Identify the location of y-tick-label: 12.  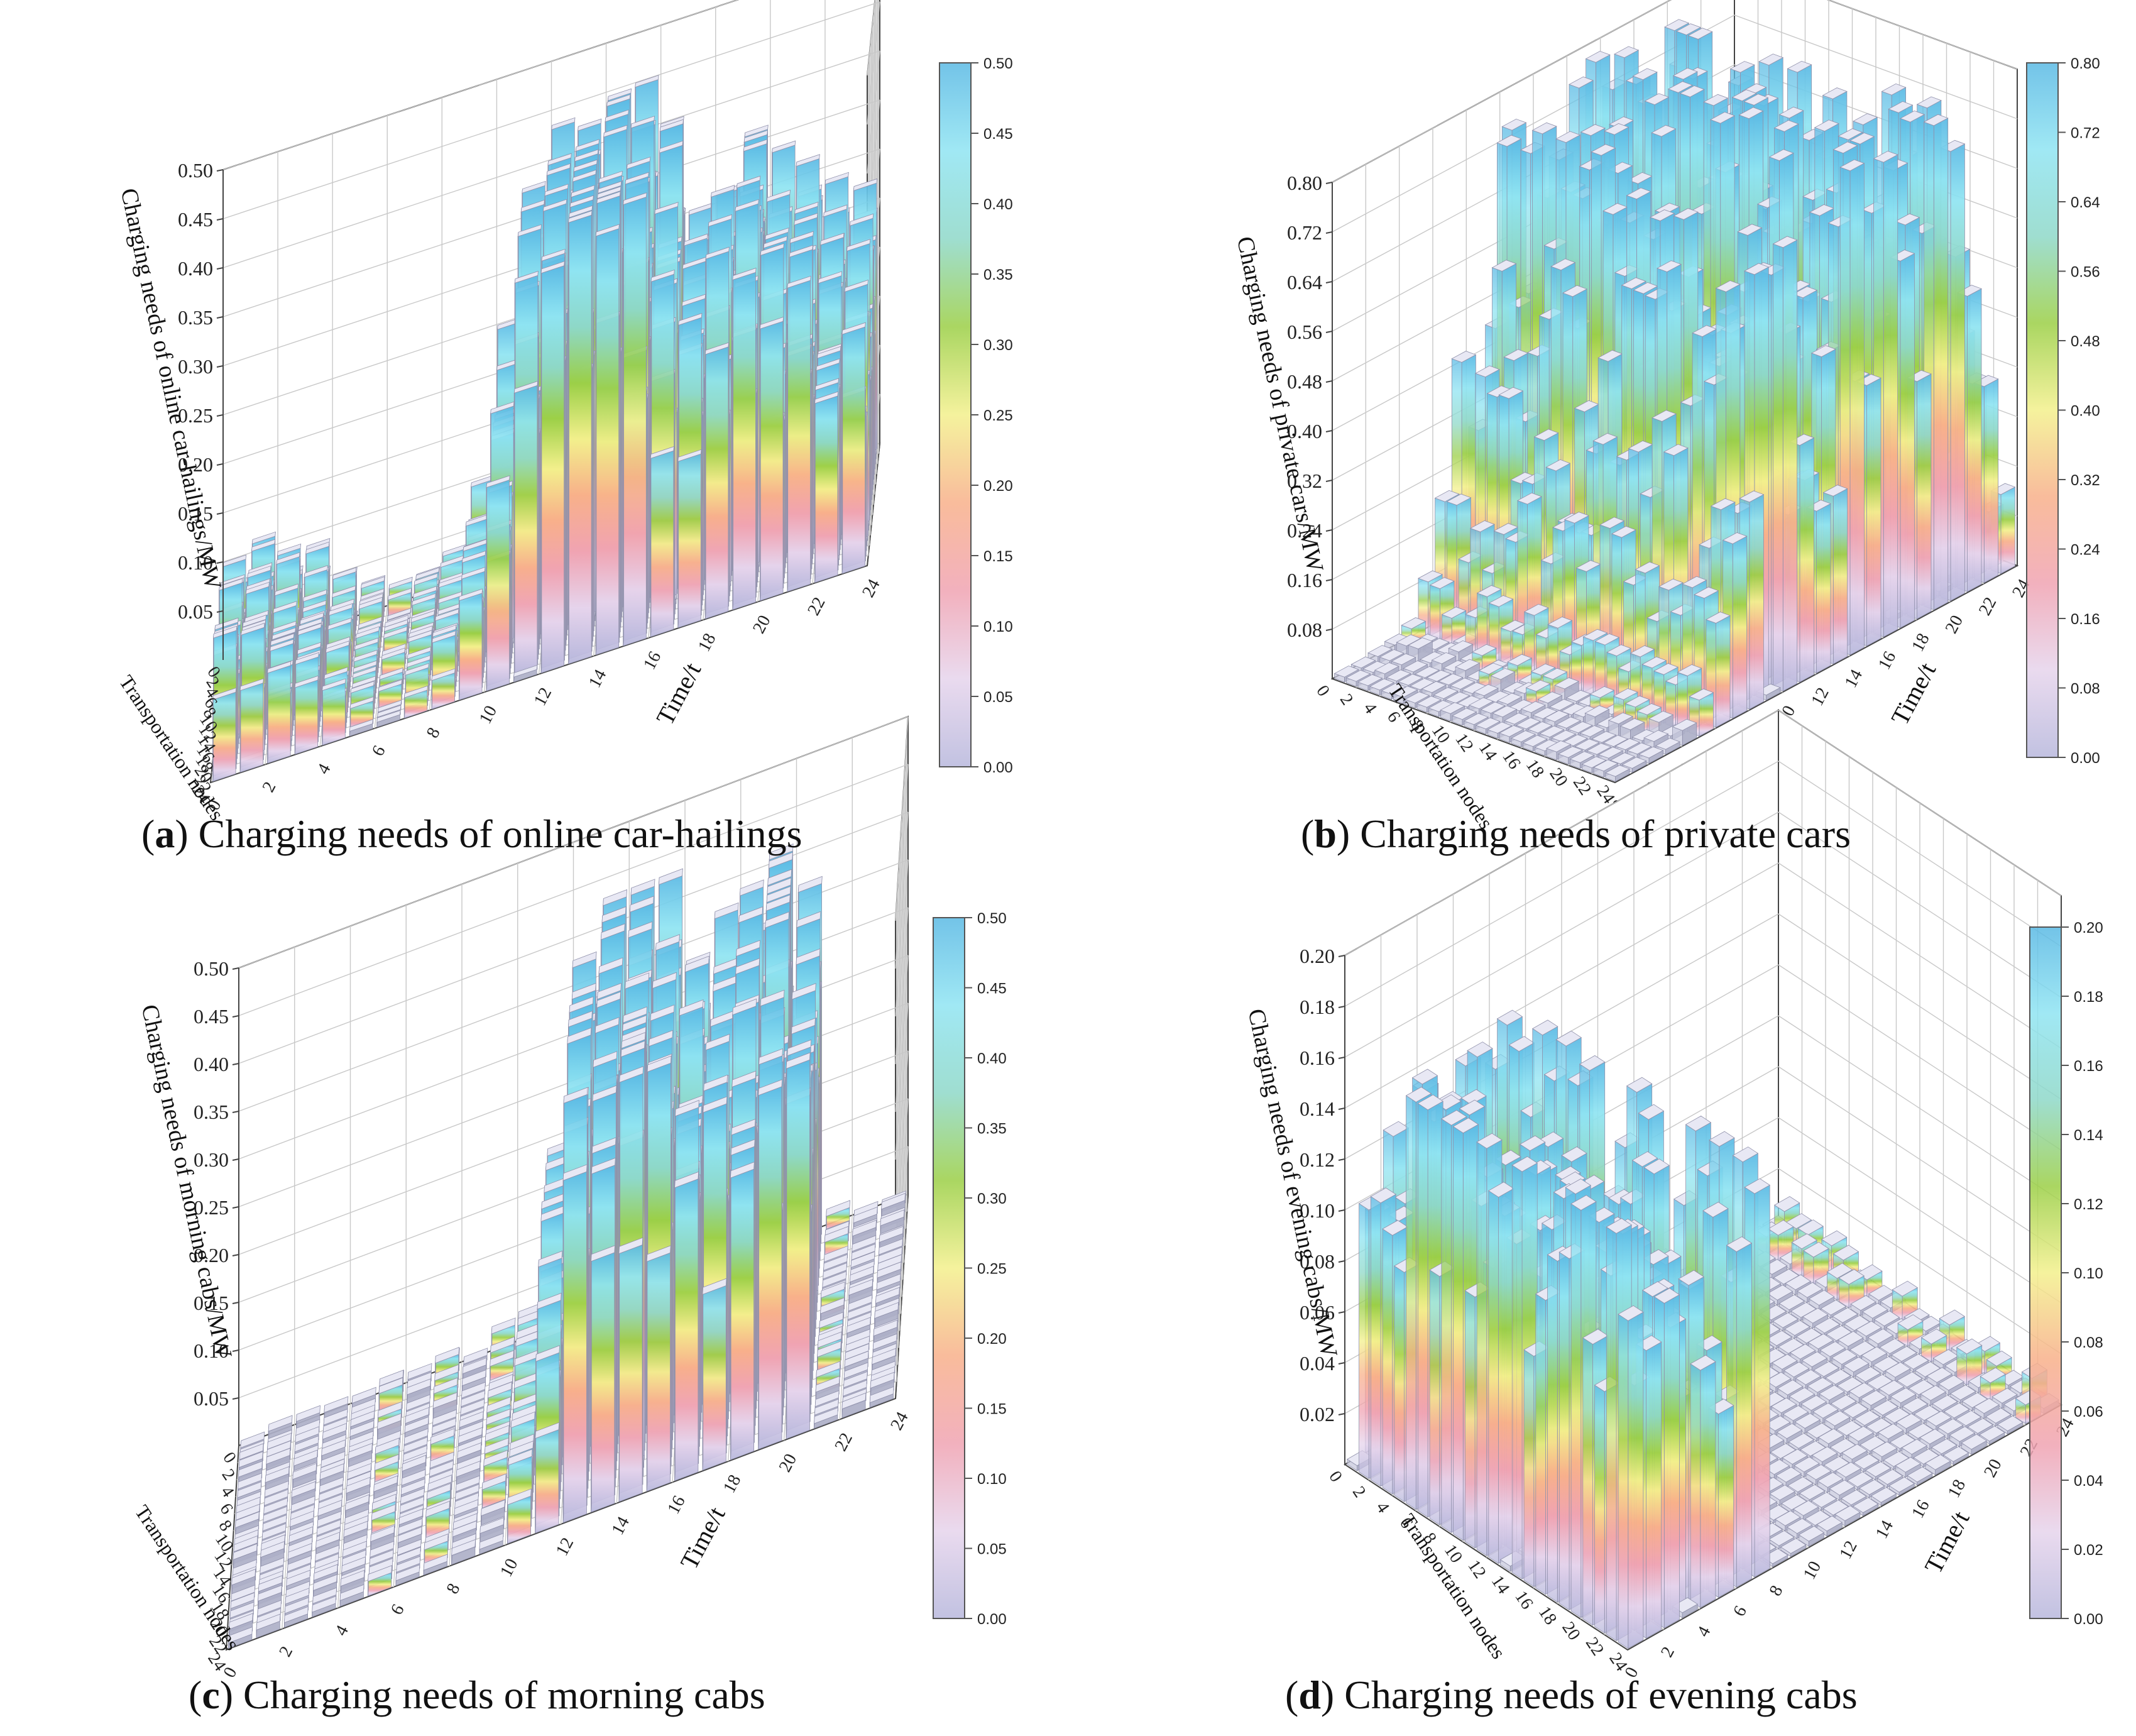
(1476, 1569).